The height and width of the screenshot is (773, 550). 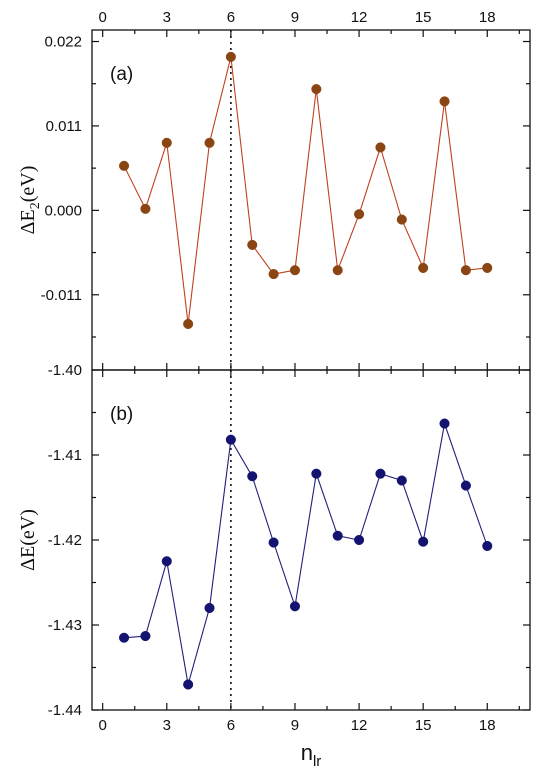 What do you see at coordinates (121, 414) in the screenshot?
I see `panel-b-label: (b)` at bounding box center [121, 414].